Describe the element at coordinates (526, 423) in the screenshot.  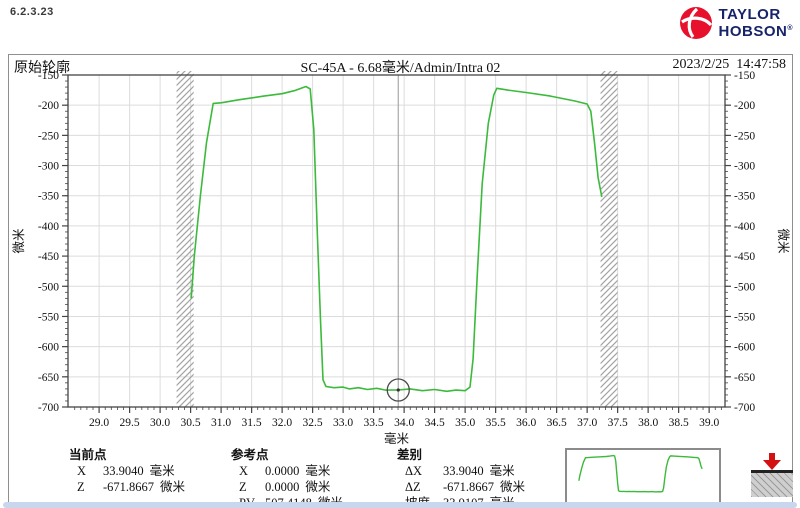
I see `svg-text: 36.0` at that location.